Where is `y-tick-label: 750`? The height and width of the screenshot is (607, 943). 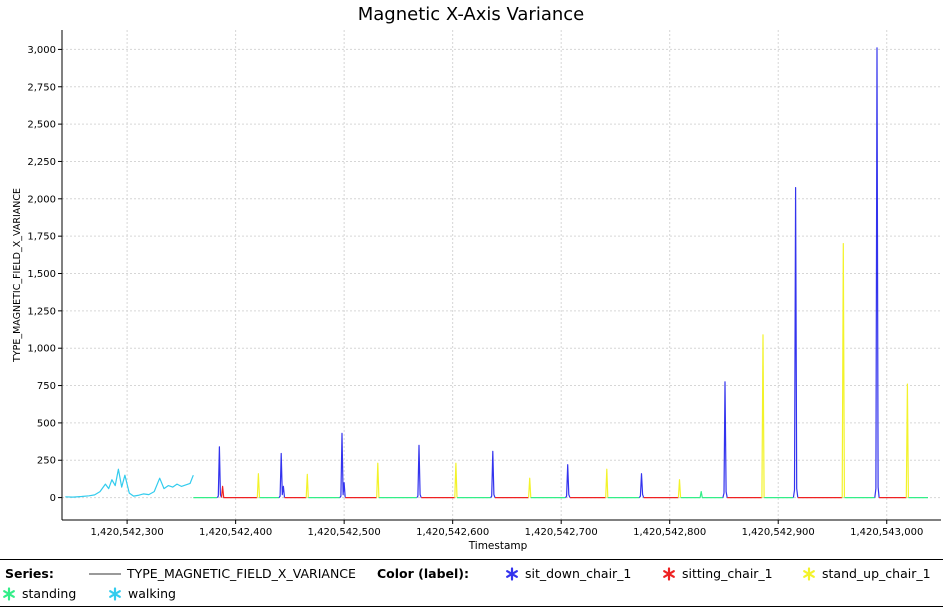 y-tick-label: 750 is located at coordinates (46, 386).